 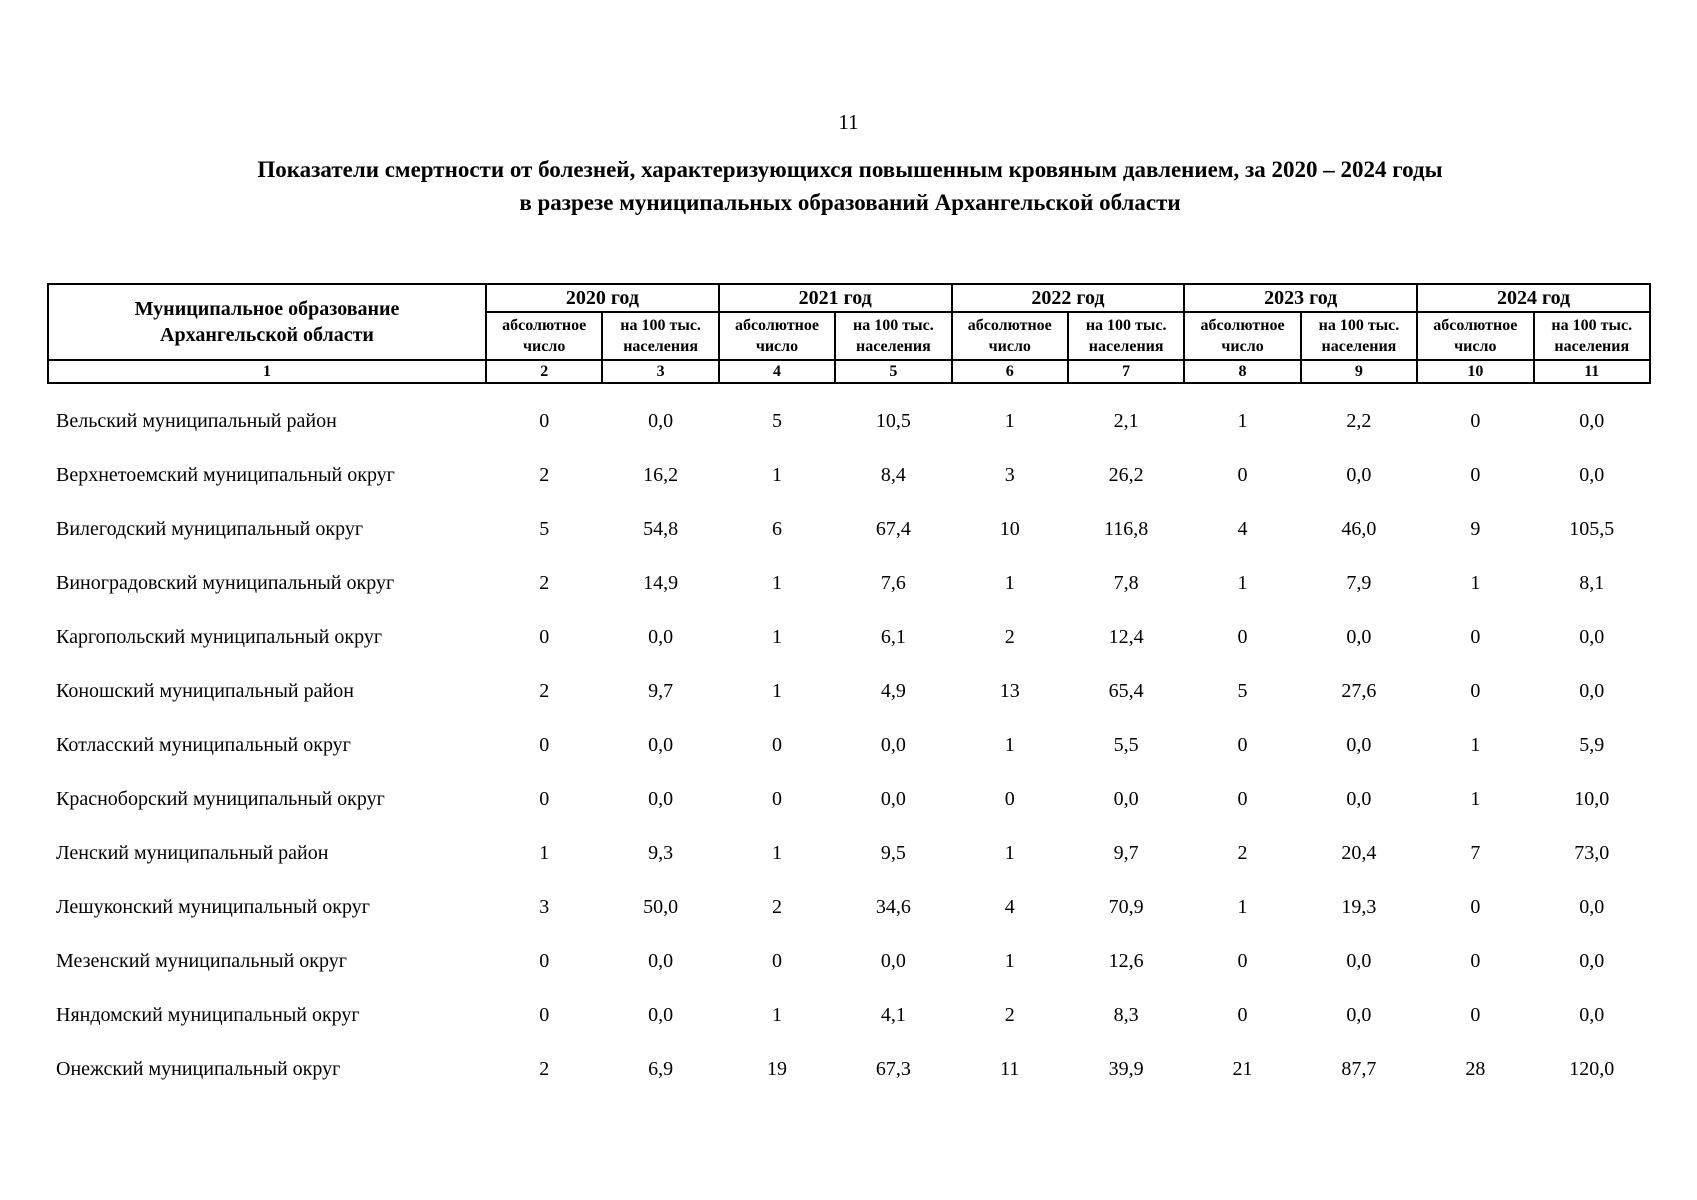 What do you see at coordinates (661, 582) in the screenshot?
I see `value-cell: 14,9` at bounding box center [661, 582].